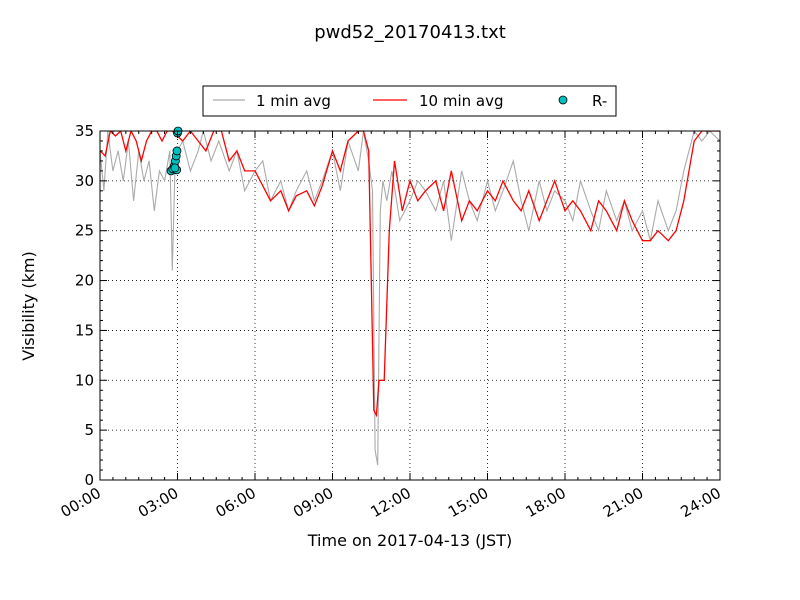  I want to click on legend-label-1min: 1 min avg, so click(293, 101).